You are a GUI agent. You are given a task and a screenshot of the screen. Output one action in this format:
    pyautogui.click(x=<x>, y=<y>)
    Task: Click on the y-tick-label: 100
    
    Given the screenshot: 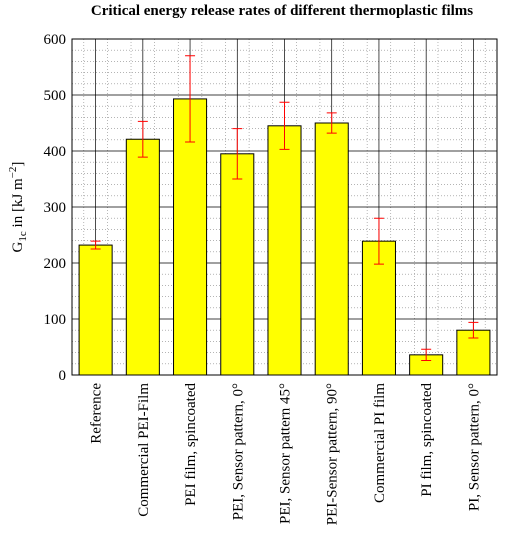 What is the action you would take?
    pyautogui.click(x=55, y=320)
    